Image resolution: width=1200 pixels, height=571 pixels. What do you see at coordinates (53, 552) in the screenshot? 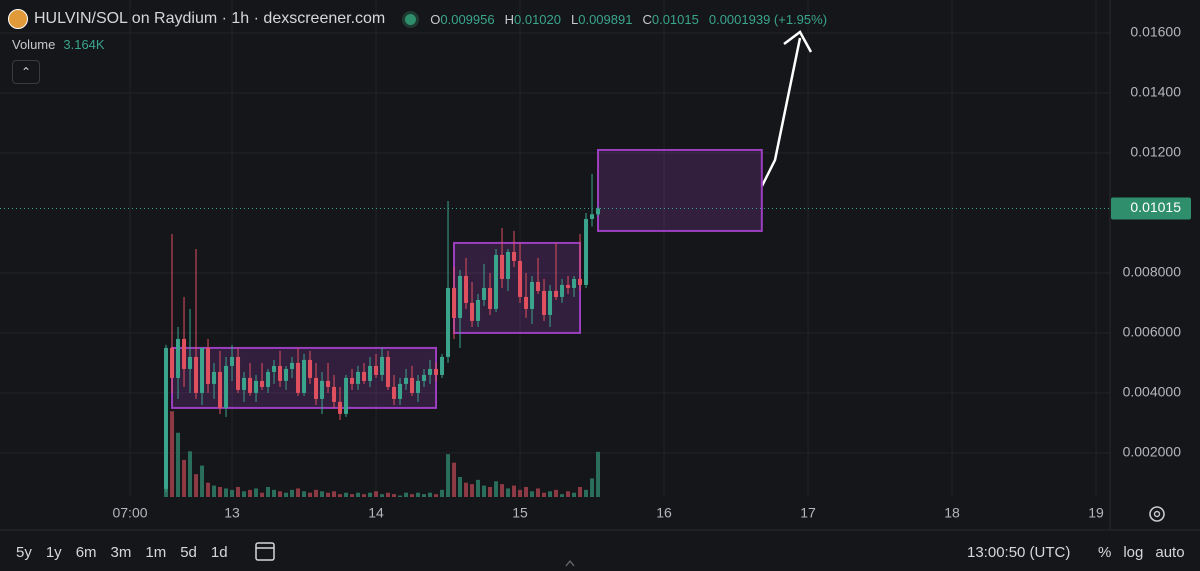
I see `period-button: 1y` at bounding box center [53, 552].